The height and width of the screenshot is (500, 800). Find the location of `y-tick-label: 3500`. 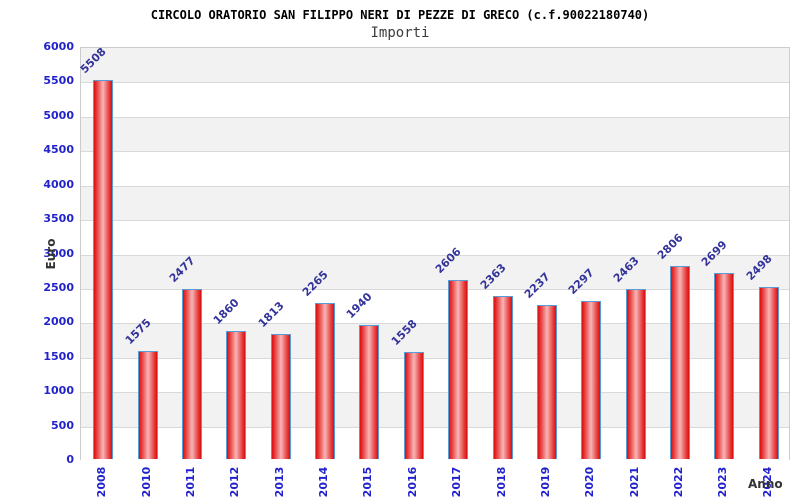

y-tick-label: 3500 is located at coordinates (58, 219).